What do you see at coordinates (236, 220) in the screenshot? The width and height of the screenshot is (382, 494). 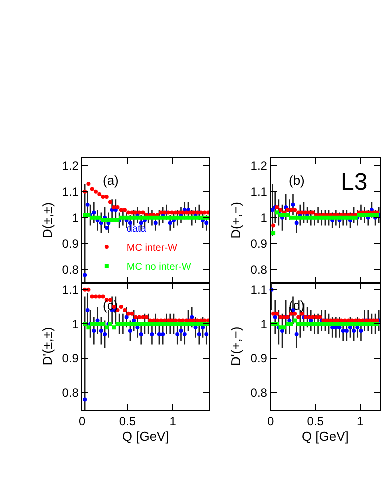 I see `y-axis-title: D(+,−)` at bounding box center [236, 220].